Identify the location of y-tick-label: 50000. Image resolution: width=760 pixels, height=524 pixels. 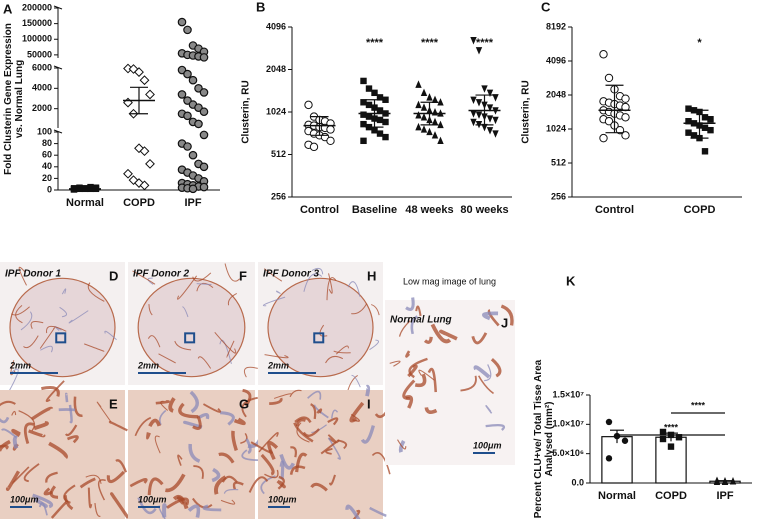
(39, 54).